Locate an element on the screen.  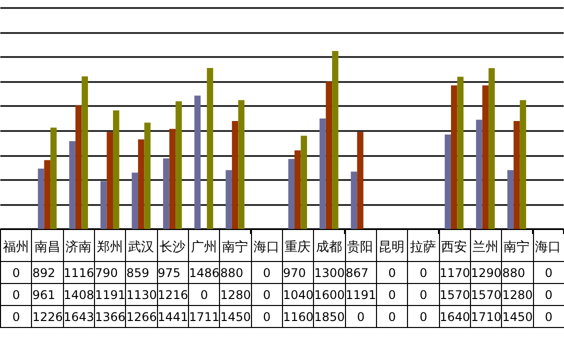
data-label: 1266 is located at coordinates (142, 317).